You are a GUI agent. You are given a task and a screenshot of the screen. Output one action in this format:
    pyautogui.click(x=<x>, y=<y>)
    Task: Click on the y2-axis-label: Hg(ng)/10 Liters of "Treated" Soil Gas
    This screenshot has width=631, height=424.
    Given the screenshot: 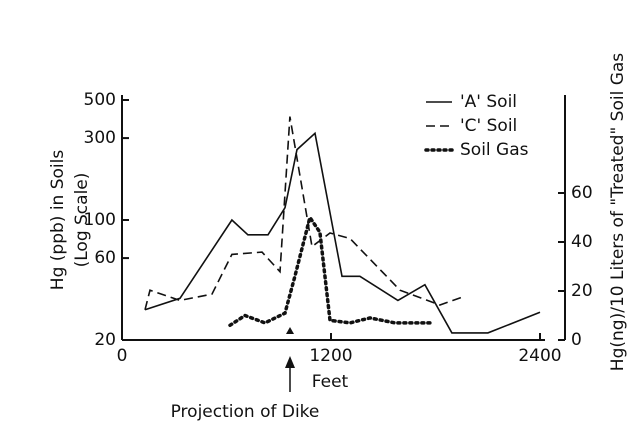 What is the action you would take?
    pyautogui.click(x=618, y=212)
    